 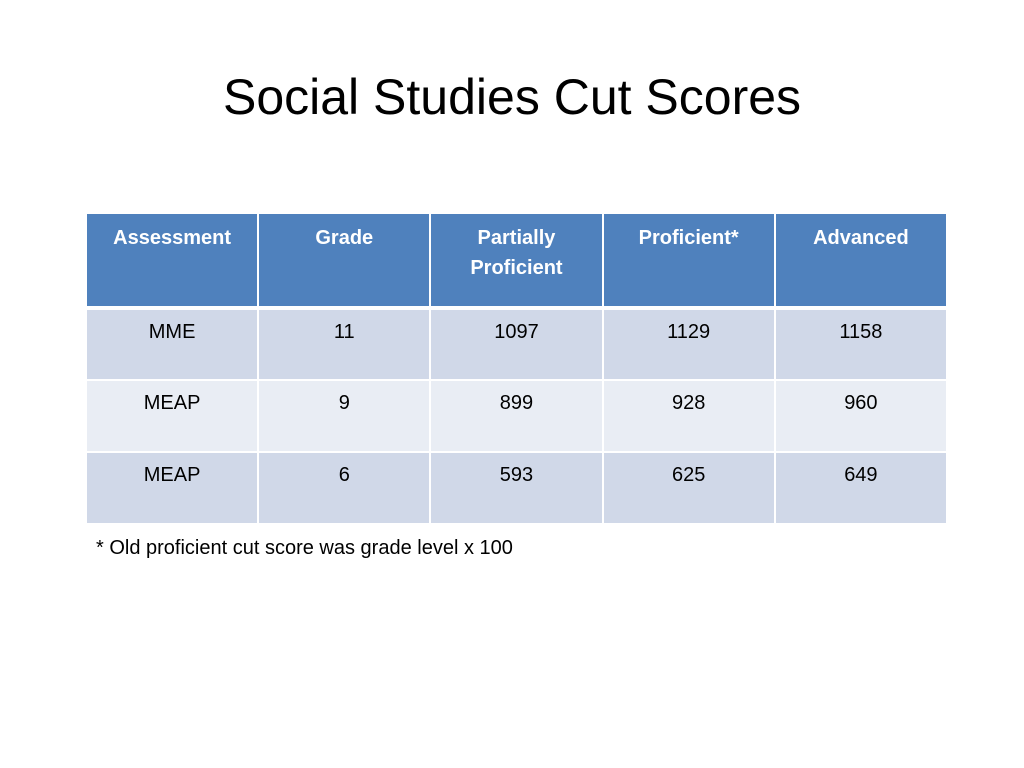 I want to click on cell-proficient: 928, so click(x=688, y=416).